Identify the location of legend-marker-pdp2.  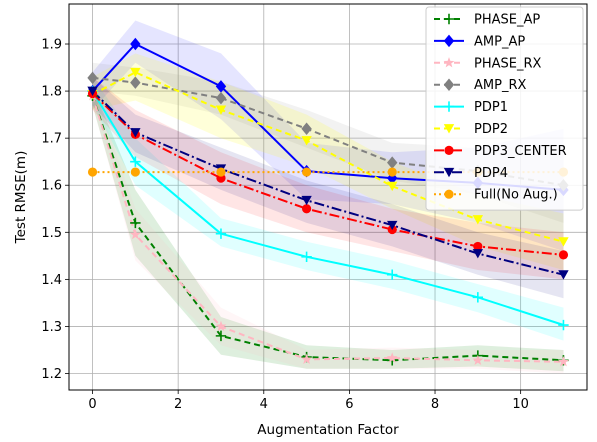
(449, 129).